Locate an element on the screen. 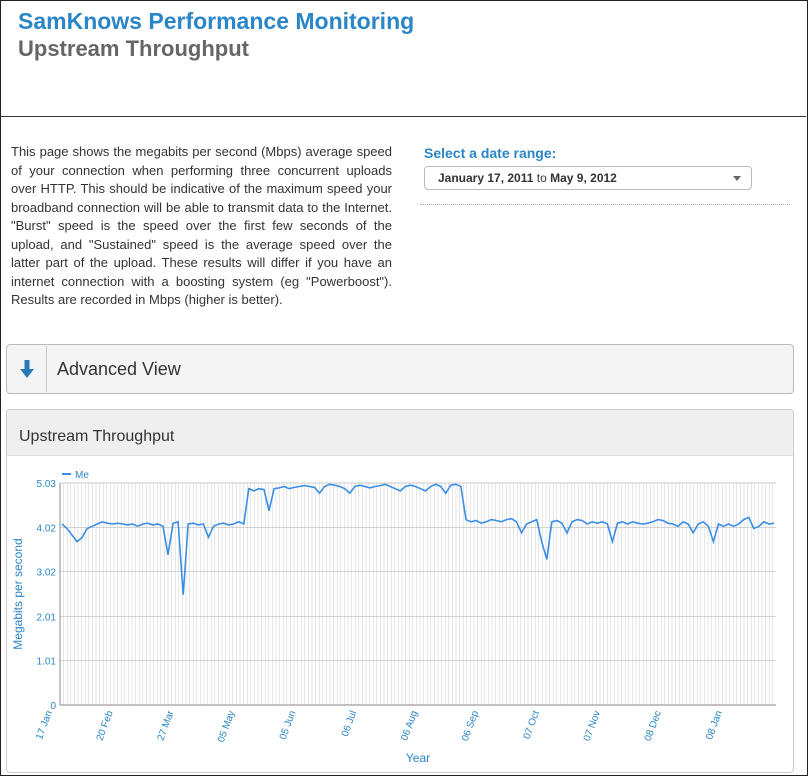  legend-label: Me is located at coordinates (82, 475).